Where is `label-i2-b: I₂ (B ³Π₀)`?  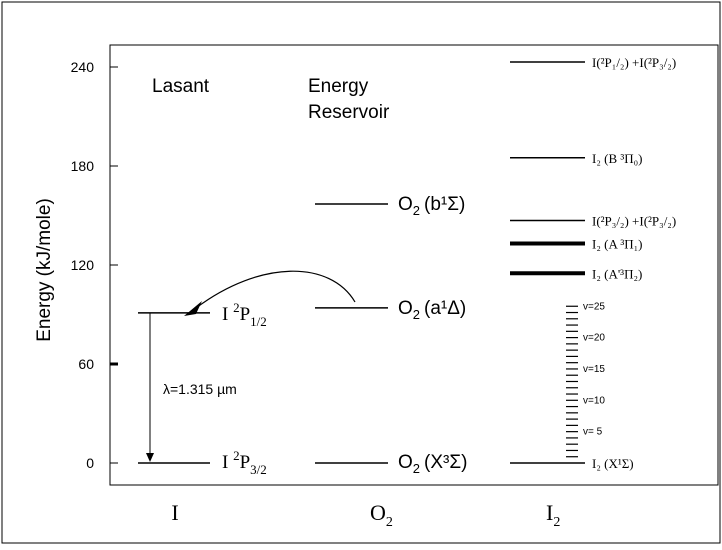 label-i2-b: I₂ (B ³Π₀) is located at coordinates (617, 158).